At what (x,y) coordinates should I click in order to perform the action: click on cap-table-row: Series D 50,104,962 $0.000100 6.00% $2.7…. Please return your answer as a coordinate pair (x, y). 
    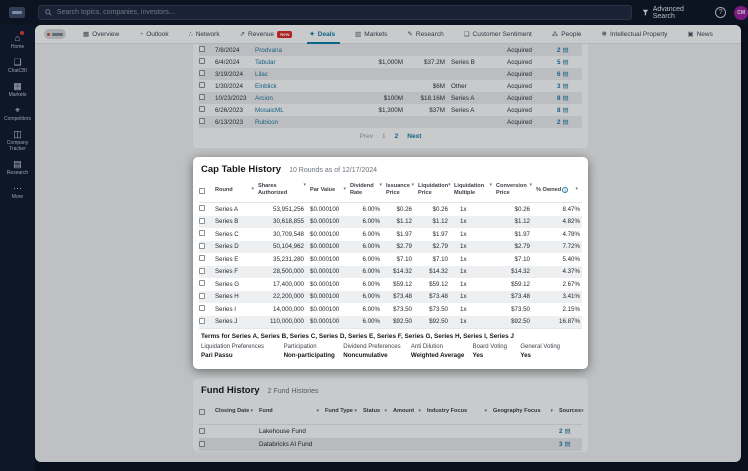
    Looking at the image, I should click on (390, 246).